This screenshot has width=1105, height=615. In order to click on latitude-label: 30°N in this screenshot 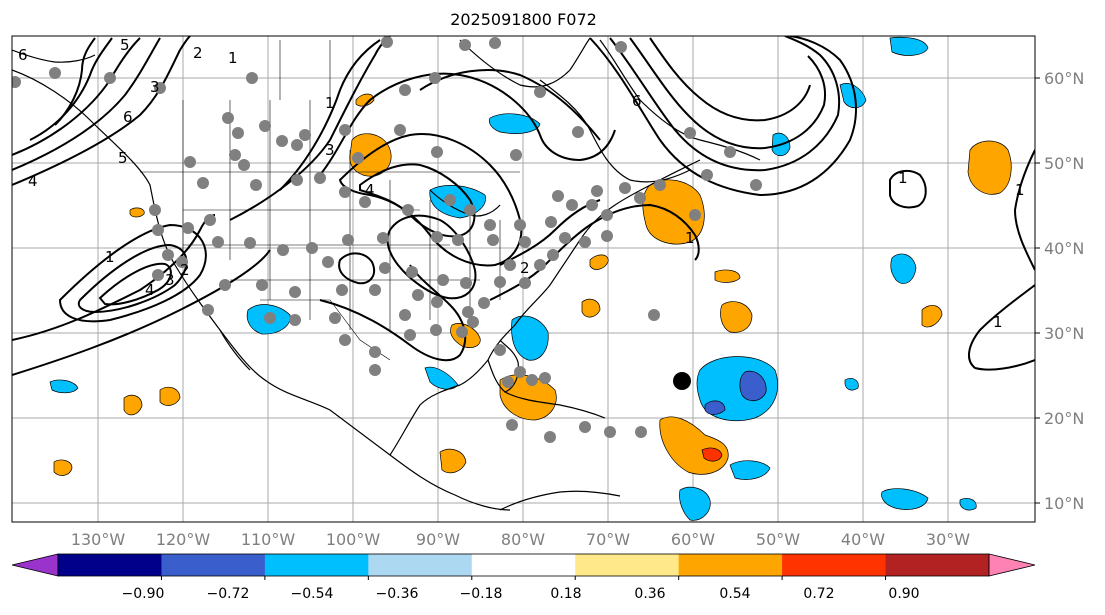, I will do `click(1064, 333)`.